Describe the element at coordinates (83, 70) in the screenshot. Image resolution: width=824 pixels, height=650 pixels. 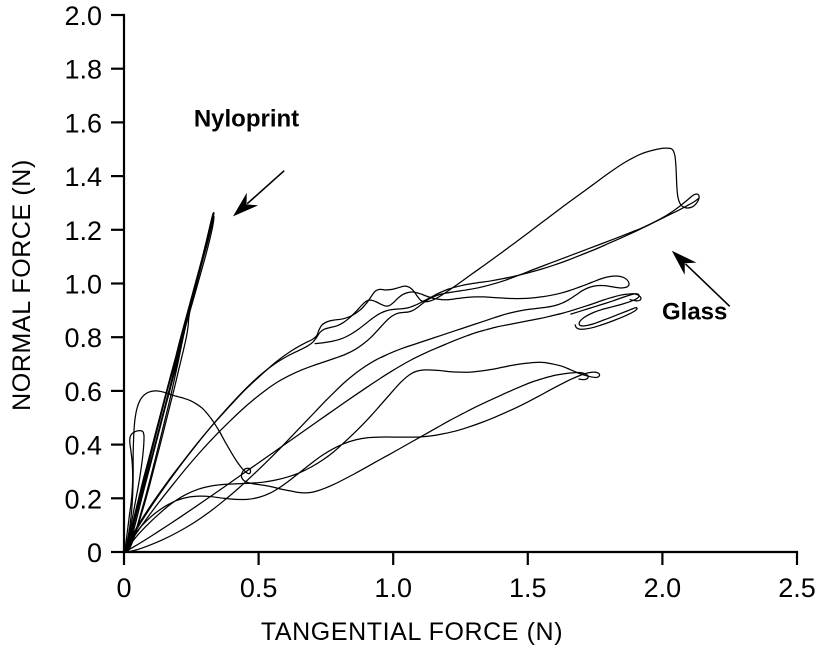
I see `y-tick-label-9: 1.8` at that location.